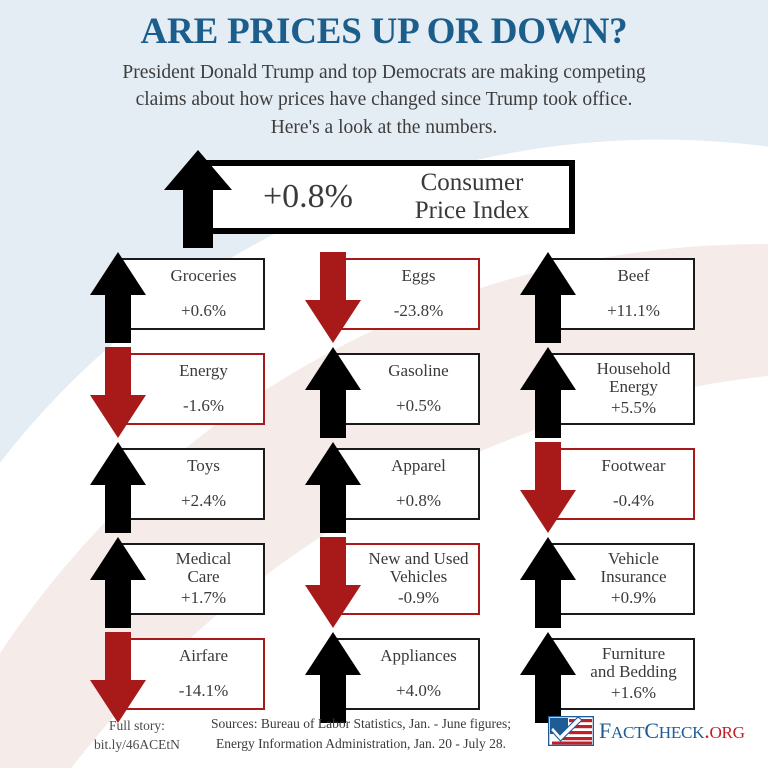 This screenshot has height=768, width=768. Describe the element at coordinates (630, 294) in the screenshot. I see `category-card-text: Beef +11.1%` at that location.